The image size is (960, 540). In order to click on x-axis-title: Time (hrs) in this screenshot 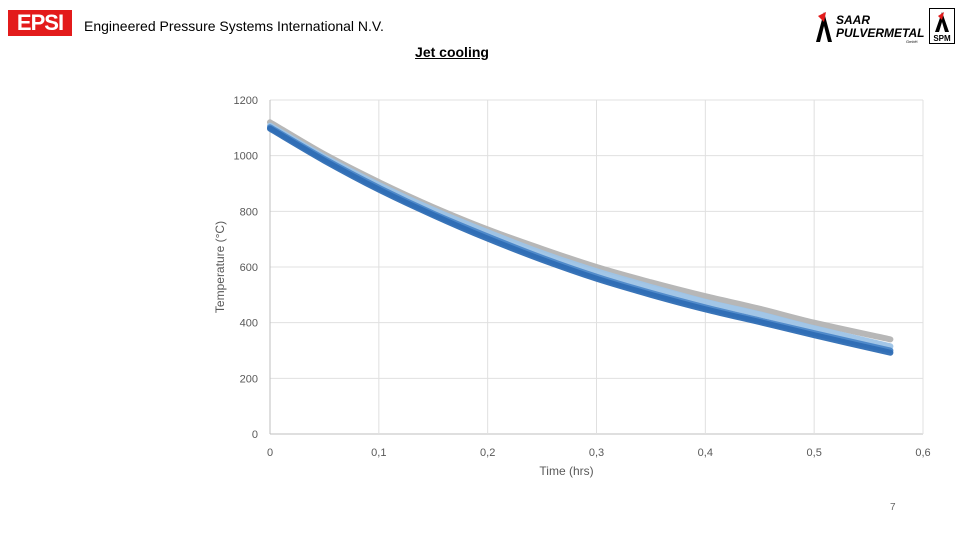, I will do `click(566, 471)`.